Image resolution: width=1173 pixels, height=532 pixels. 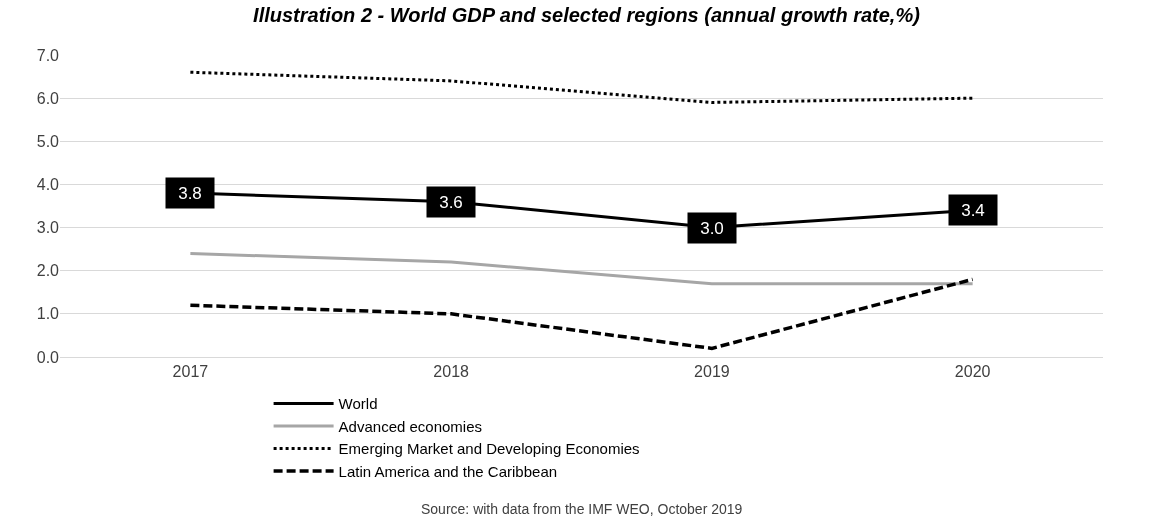 I want to click on legend-label: Advanced economies, so click(x=410, y=426).